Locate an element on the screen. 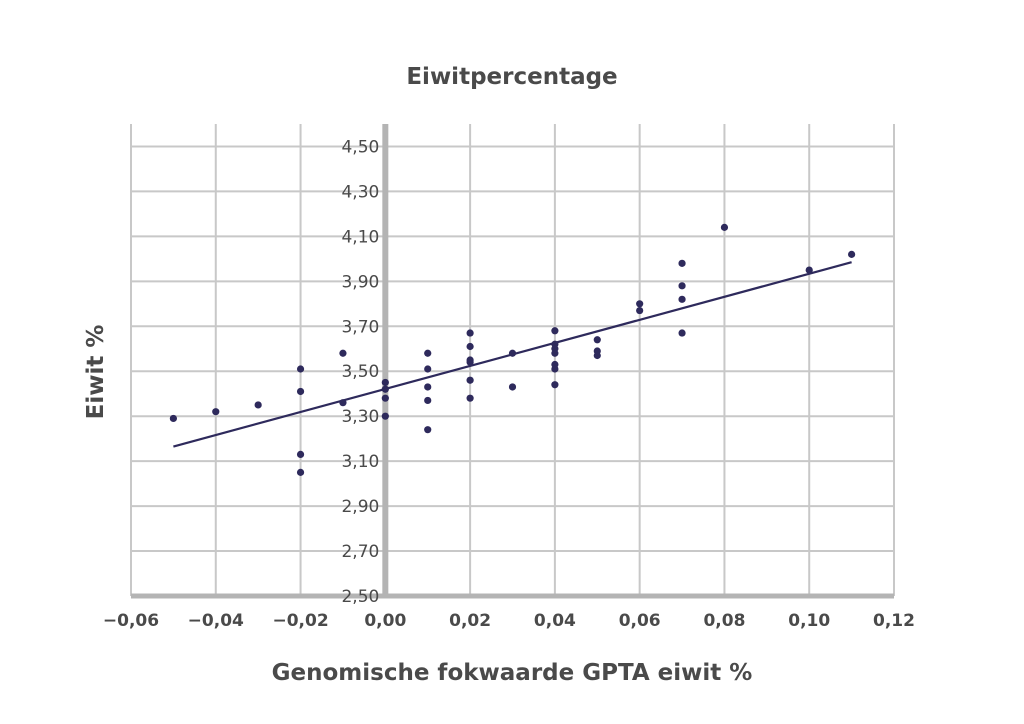  y-axis-title: Eiwit % is located at coordinates (96, 372).